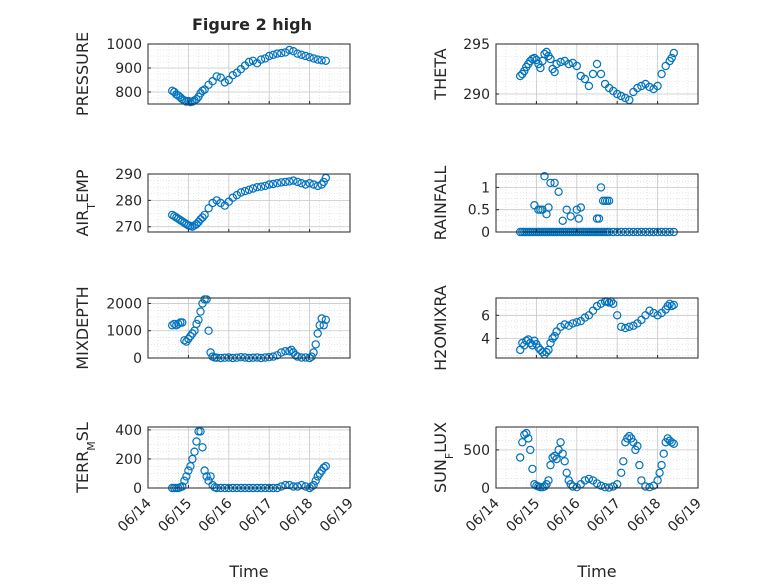 The height and width of the screenshot is (587, 778). Describe the element at coordinates (135, 515) in the screenshot. I see `x-tick-label: 06/14` at that location.